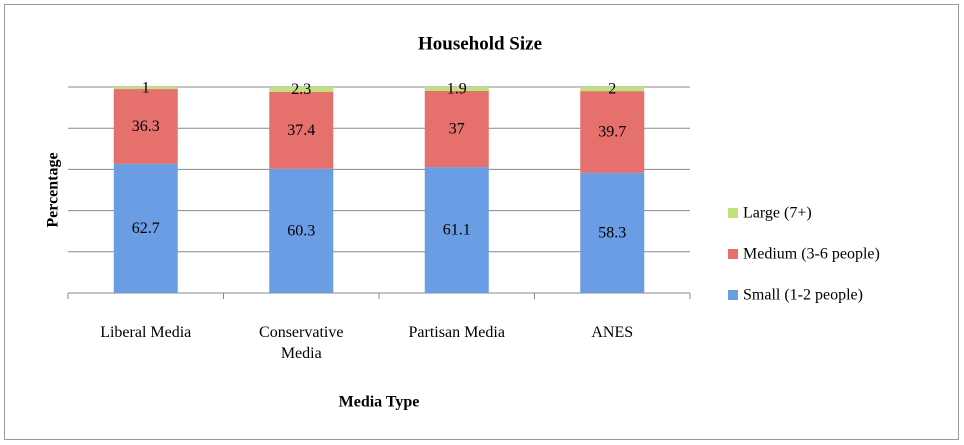  Describe the element at coordinates (777, 213) in the screenshot. I see `legend-label: Large (7+)` at that location.